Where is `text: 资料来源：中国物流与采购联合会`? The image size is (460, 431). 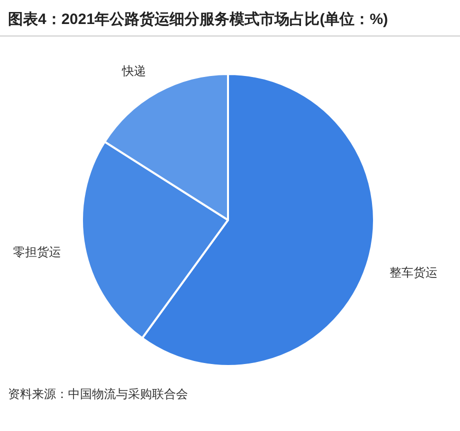 text: 资料来源：中国物流与采购联合会 is located at coordinates (98, 394).